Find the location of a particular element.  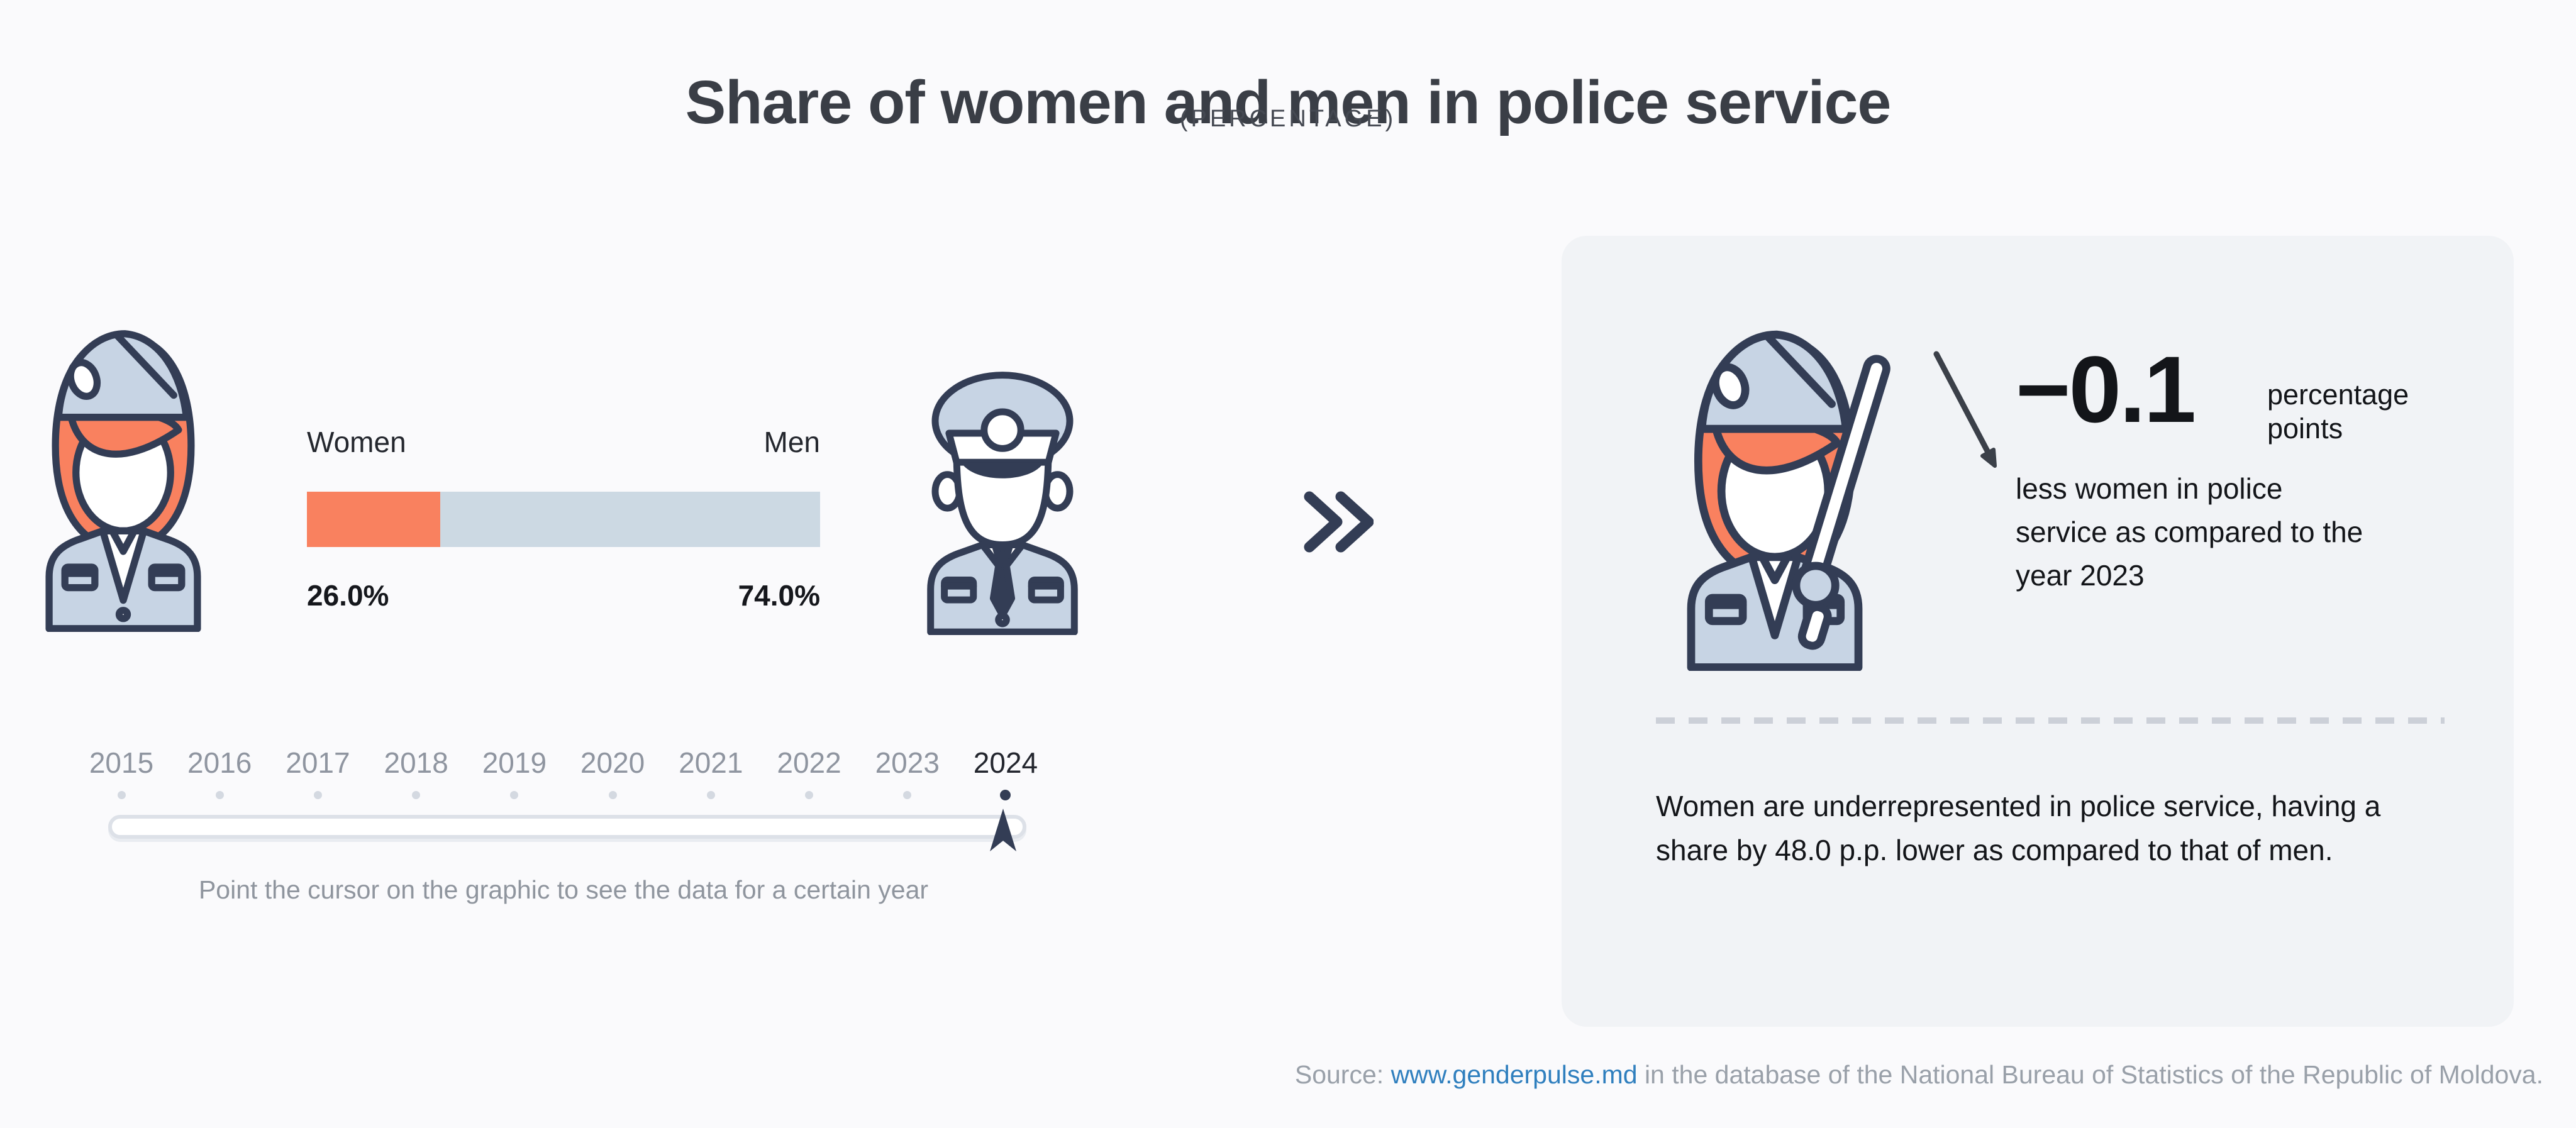

timeline-year-2016: 2016 is located at coordinates (219, 763).